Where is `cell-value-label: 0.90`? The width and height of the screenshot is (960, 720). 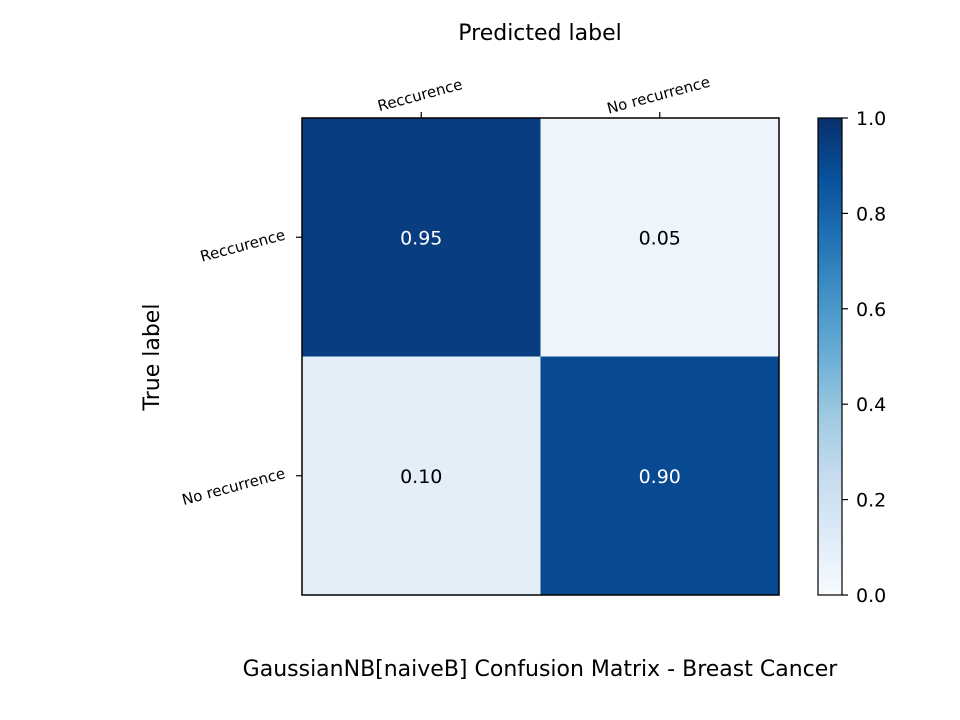
cell-value-label: 0.90 is located at coordinates (660, 477).